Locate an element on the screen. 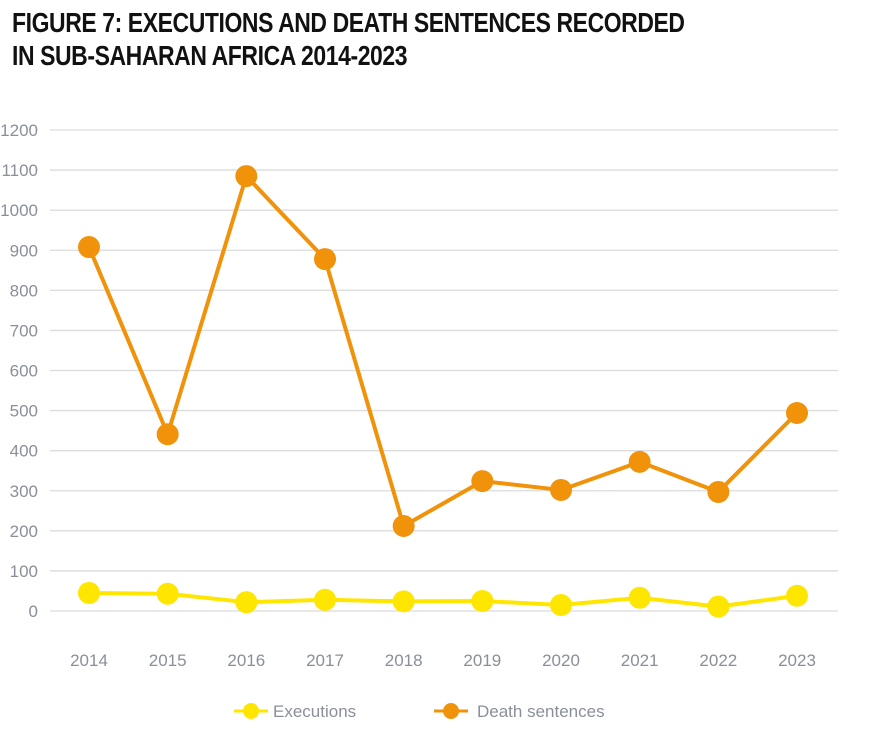 Image resolution: width=877 pixels, height=734 pixels. x-tick-label-2023: 2023 is located at coordinates (797, 660).